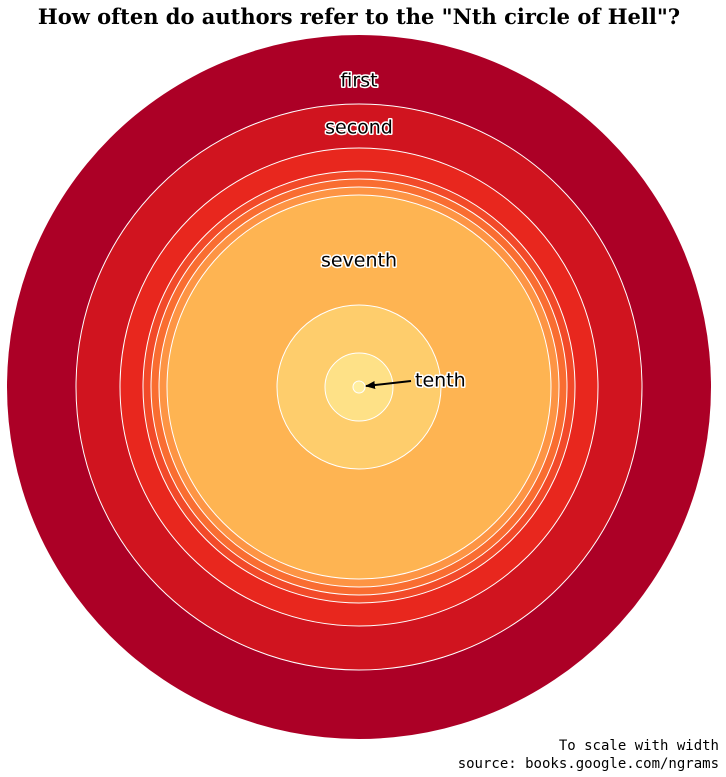 This screenshot has height=777, width=726. Describe the element at coordinates (359, 128) in the screenshot. I see `label-second: second` at that location.